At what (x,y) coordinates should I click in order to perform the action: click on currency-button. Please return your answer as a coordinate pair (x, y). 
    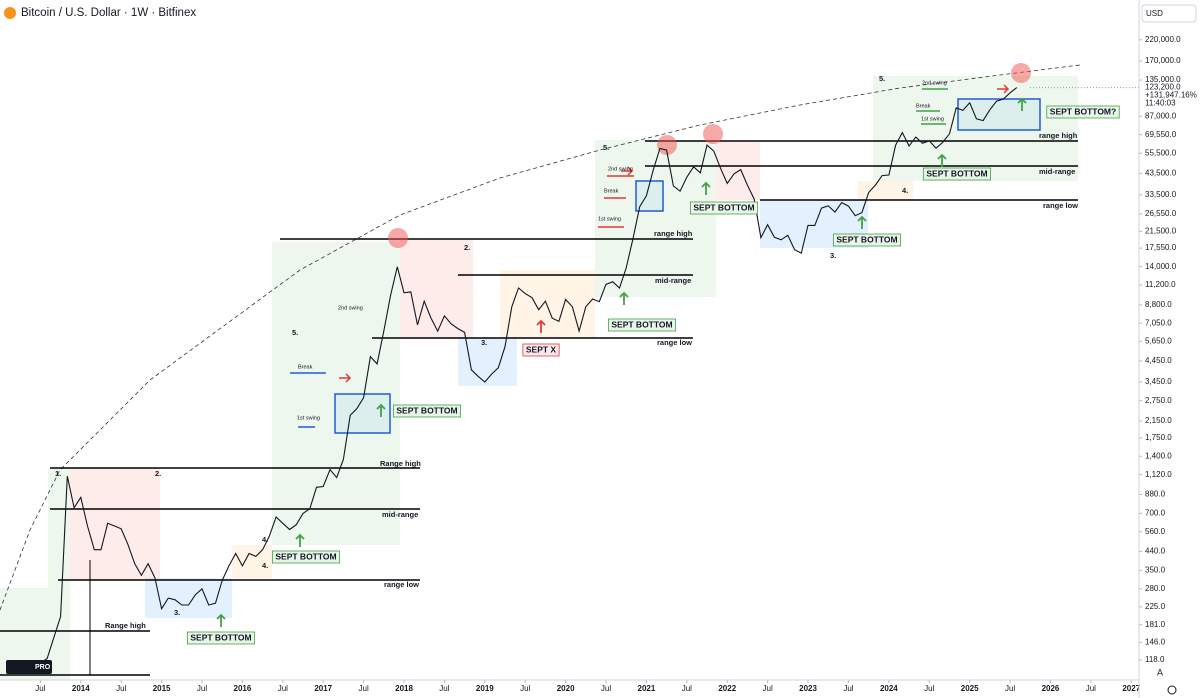
    Looking at the image, I should click on (1169, 13).